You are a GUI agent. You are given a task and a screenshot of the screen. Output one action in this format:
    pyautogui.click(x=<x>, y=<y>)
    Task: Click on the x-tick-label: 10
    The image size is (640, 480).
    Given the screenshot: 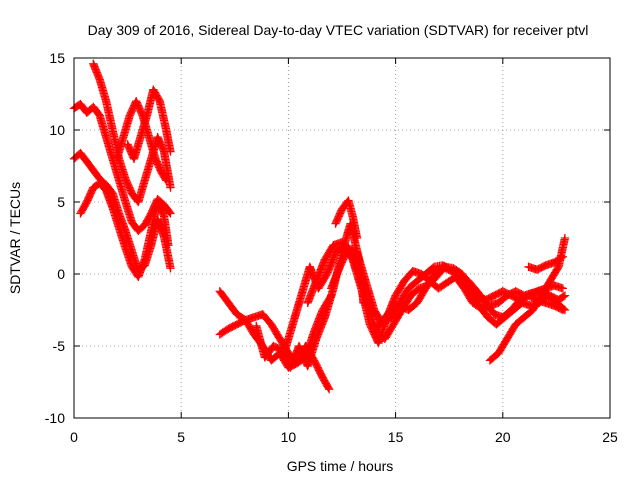 What is the action you would take?
    pyautogui.click(x=289, y=437)
    